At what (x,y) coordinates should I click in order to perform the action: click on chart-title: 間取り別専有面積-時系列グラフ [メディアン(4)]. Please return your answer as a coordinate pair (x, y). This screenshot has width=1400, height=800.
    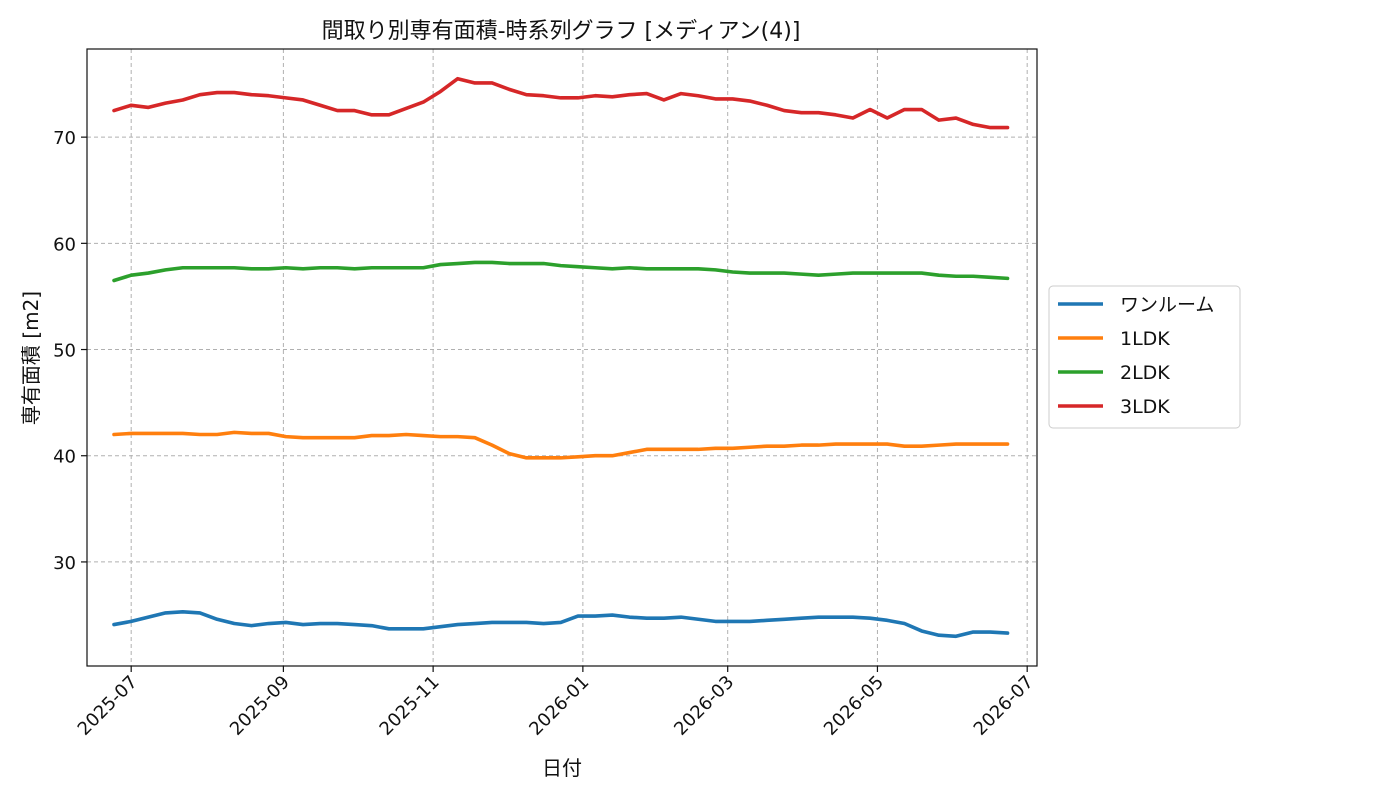
    Looking at the image, I should click on (561, 31).